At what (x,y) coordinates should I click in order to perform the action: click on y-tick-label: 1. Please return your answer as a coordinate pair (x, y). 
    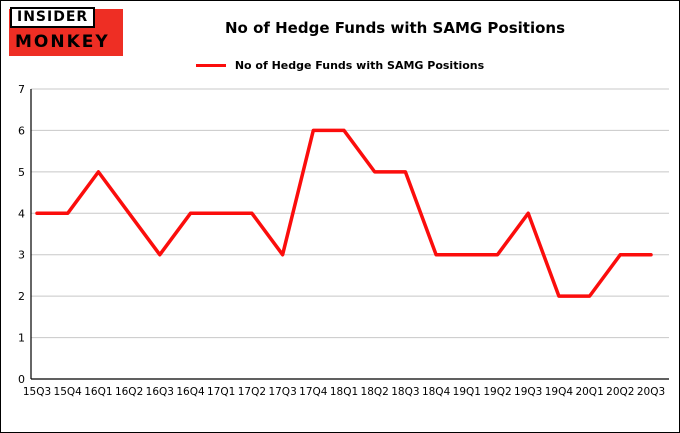
    Looking at the image, I should click on (21, 338).